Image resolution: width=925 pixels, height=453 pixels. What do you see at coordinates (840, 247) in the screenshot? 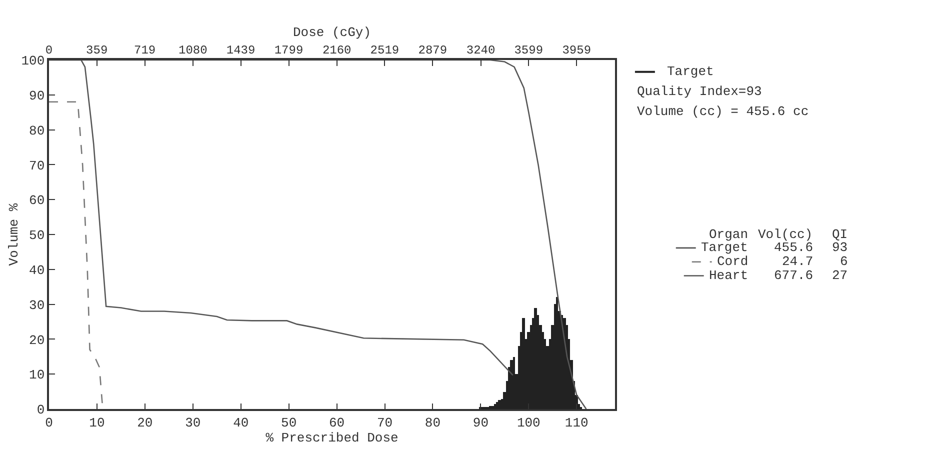
I see `text: 93` at bounding box center [840, 247].